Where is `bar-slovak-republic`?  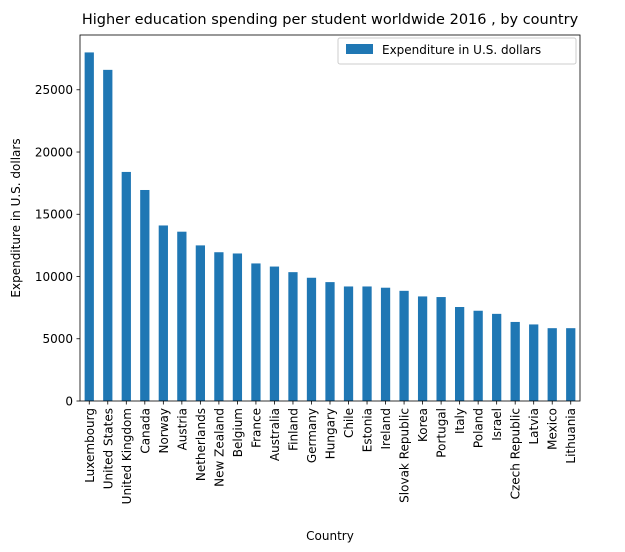
bar-slovak-republic is located at coordinates (404, 345).